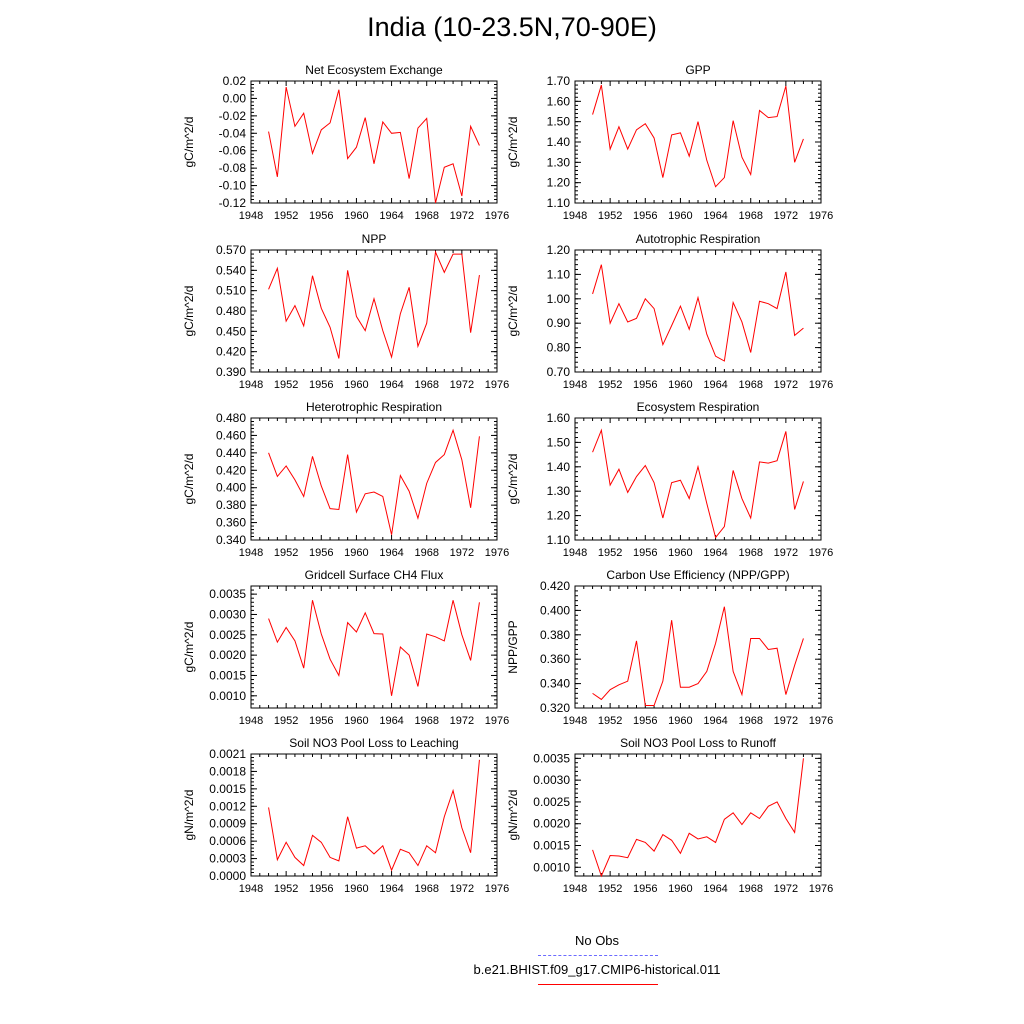  What do you see at coordinates (698, 239) in the screenshot?
I see `panel-title: Autotrophic Respiration` at bounding box center [698, 239].